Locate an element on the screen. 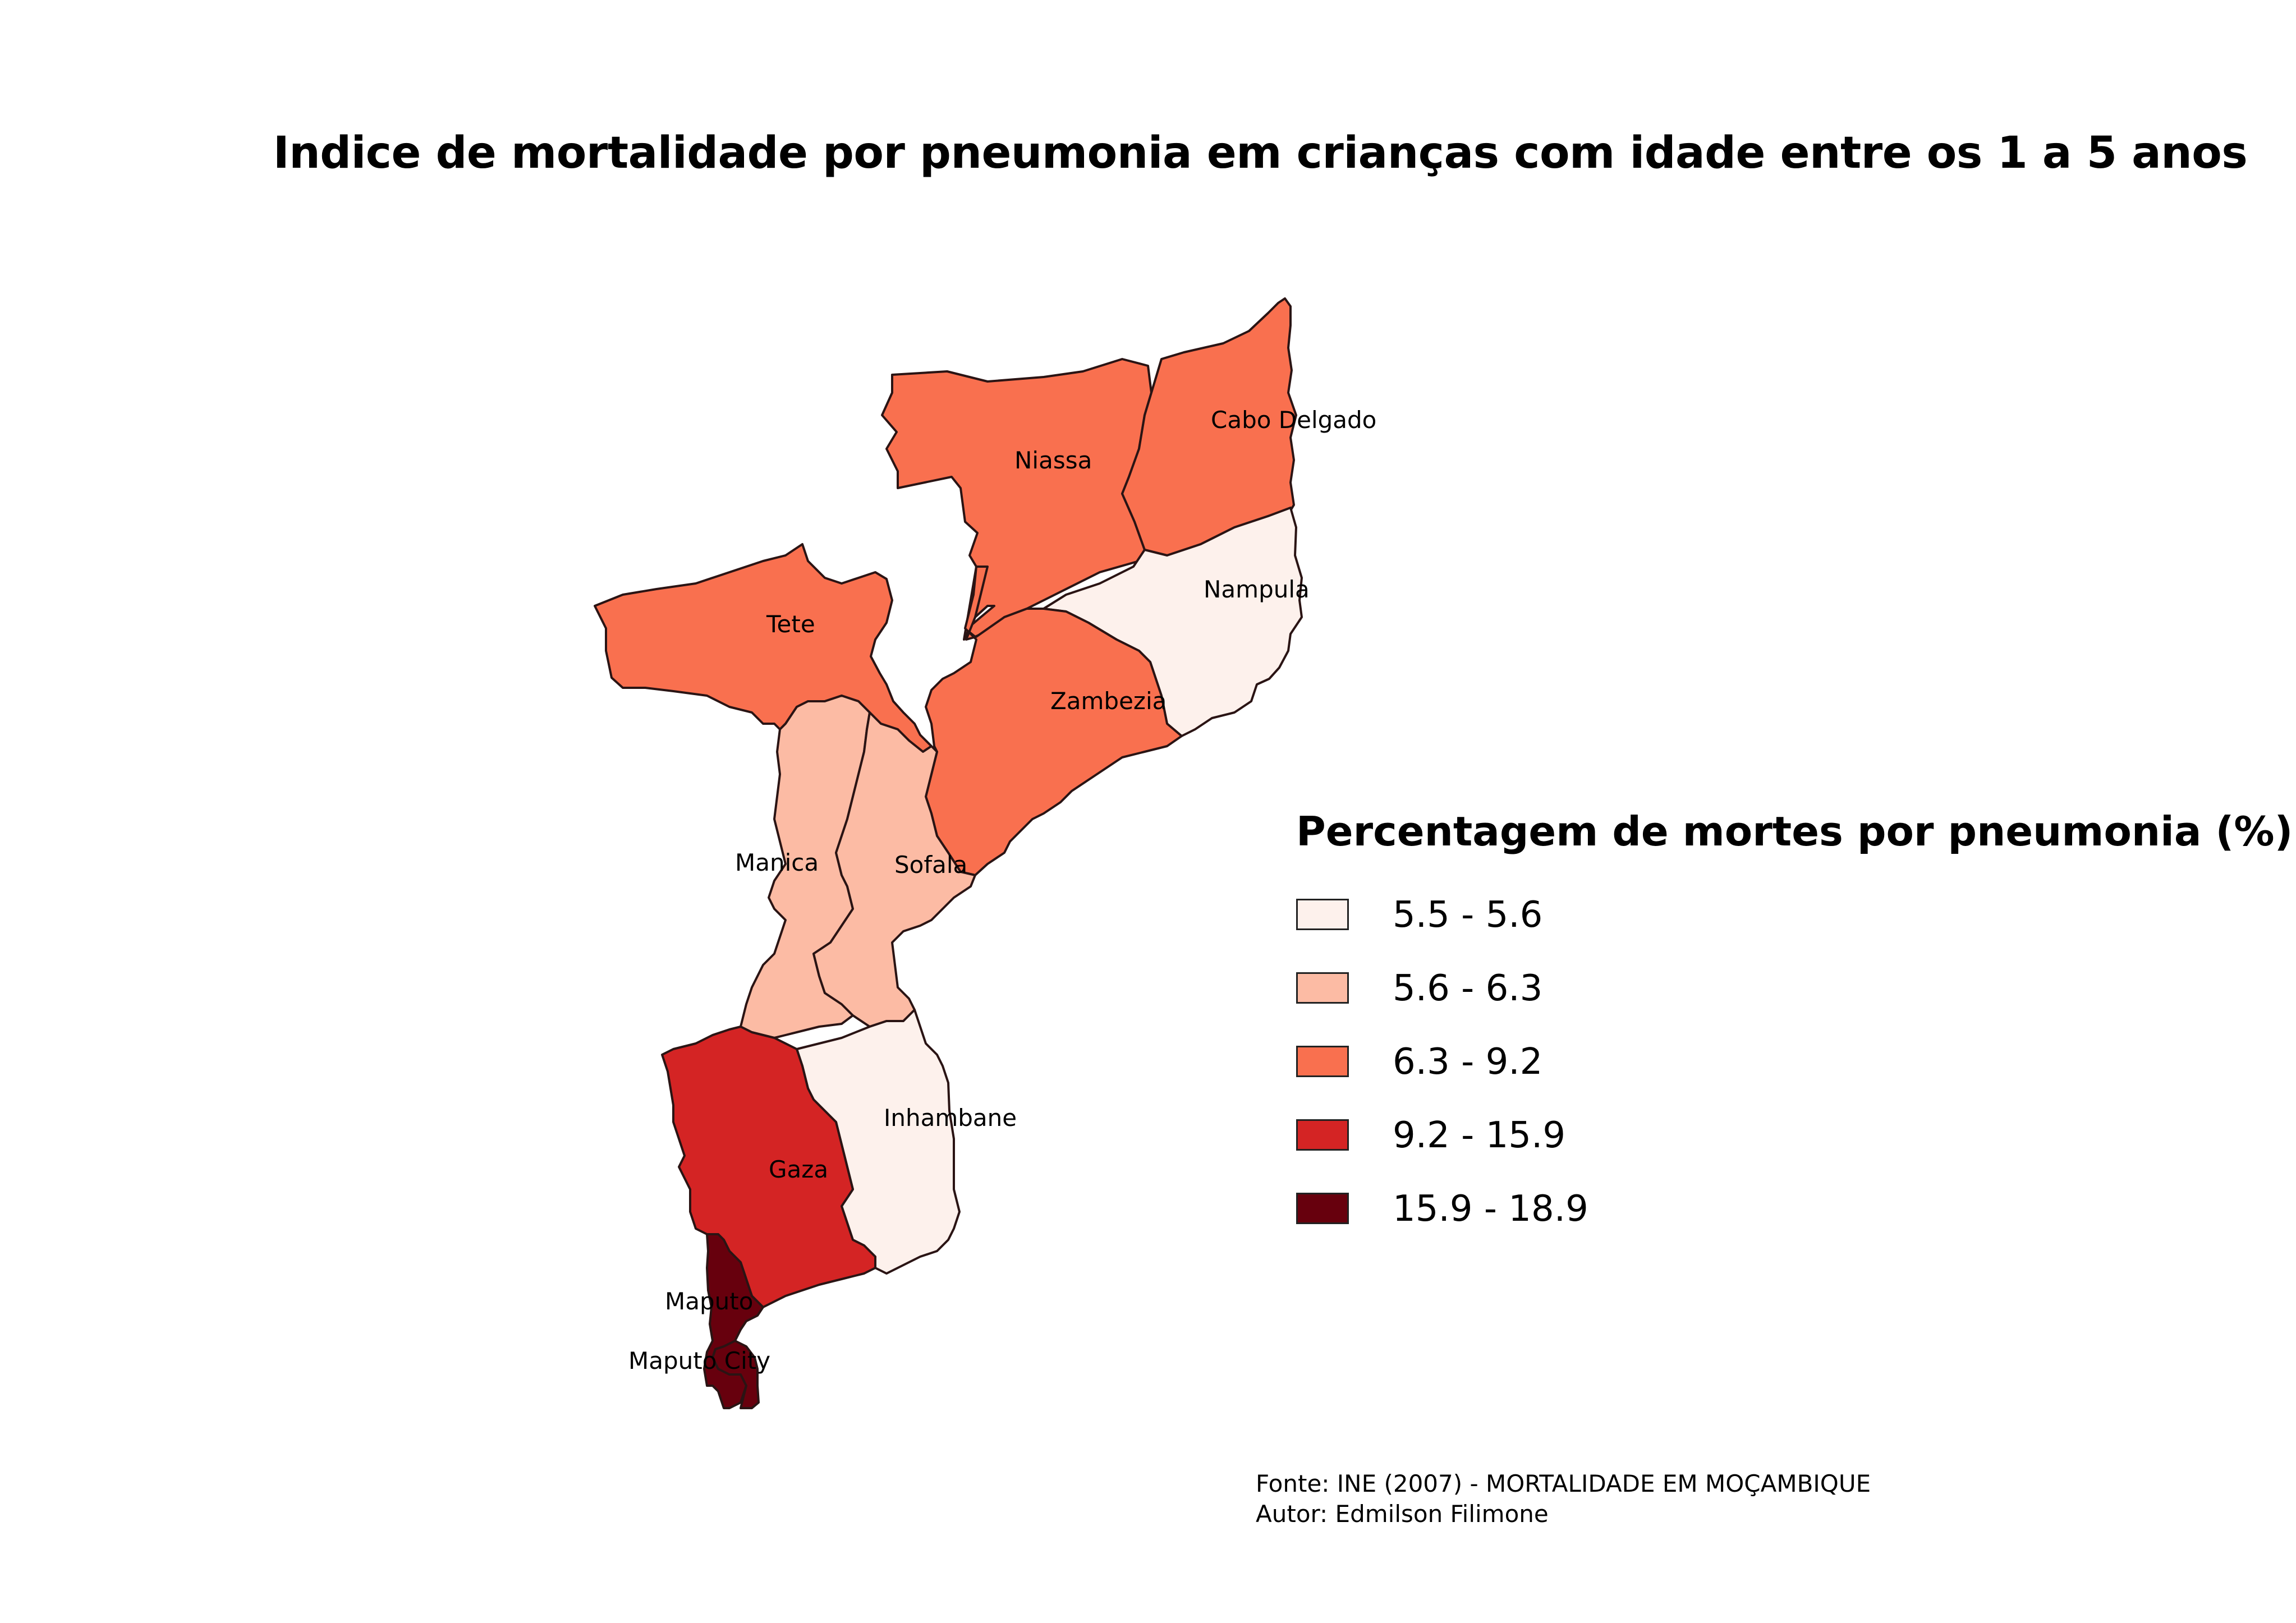 This screenshot has width=2296, height=1623. label-cabo-delgado: Cabo Delgado is located at coordinates (1293, 420).